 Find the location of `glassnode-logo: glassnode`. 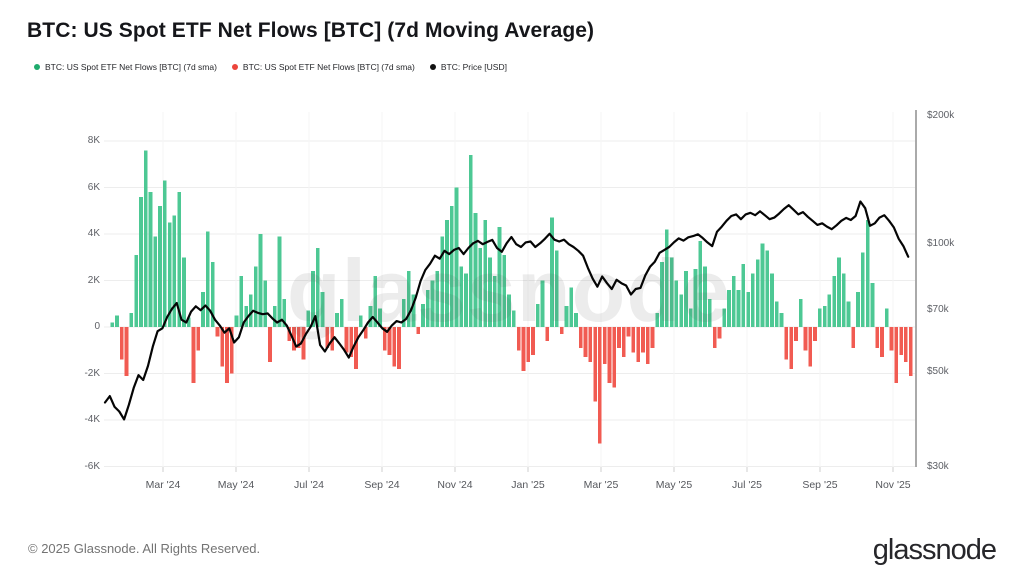

glassnode-logo: glassnode is located at coordinates (934, 550).